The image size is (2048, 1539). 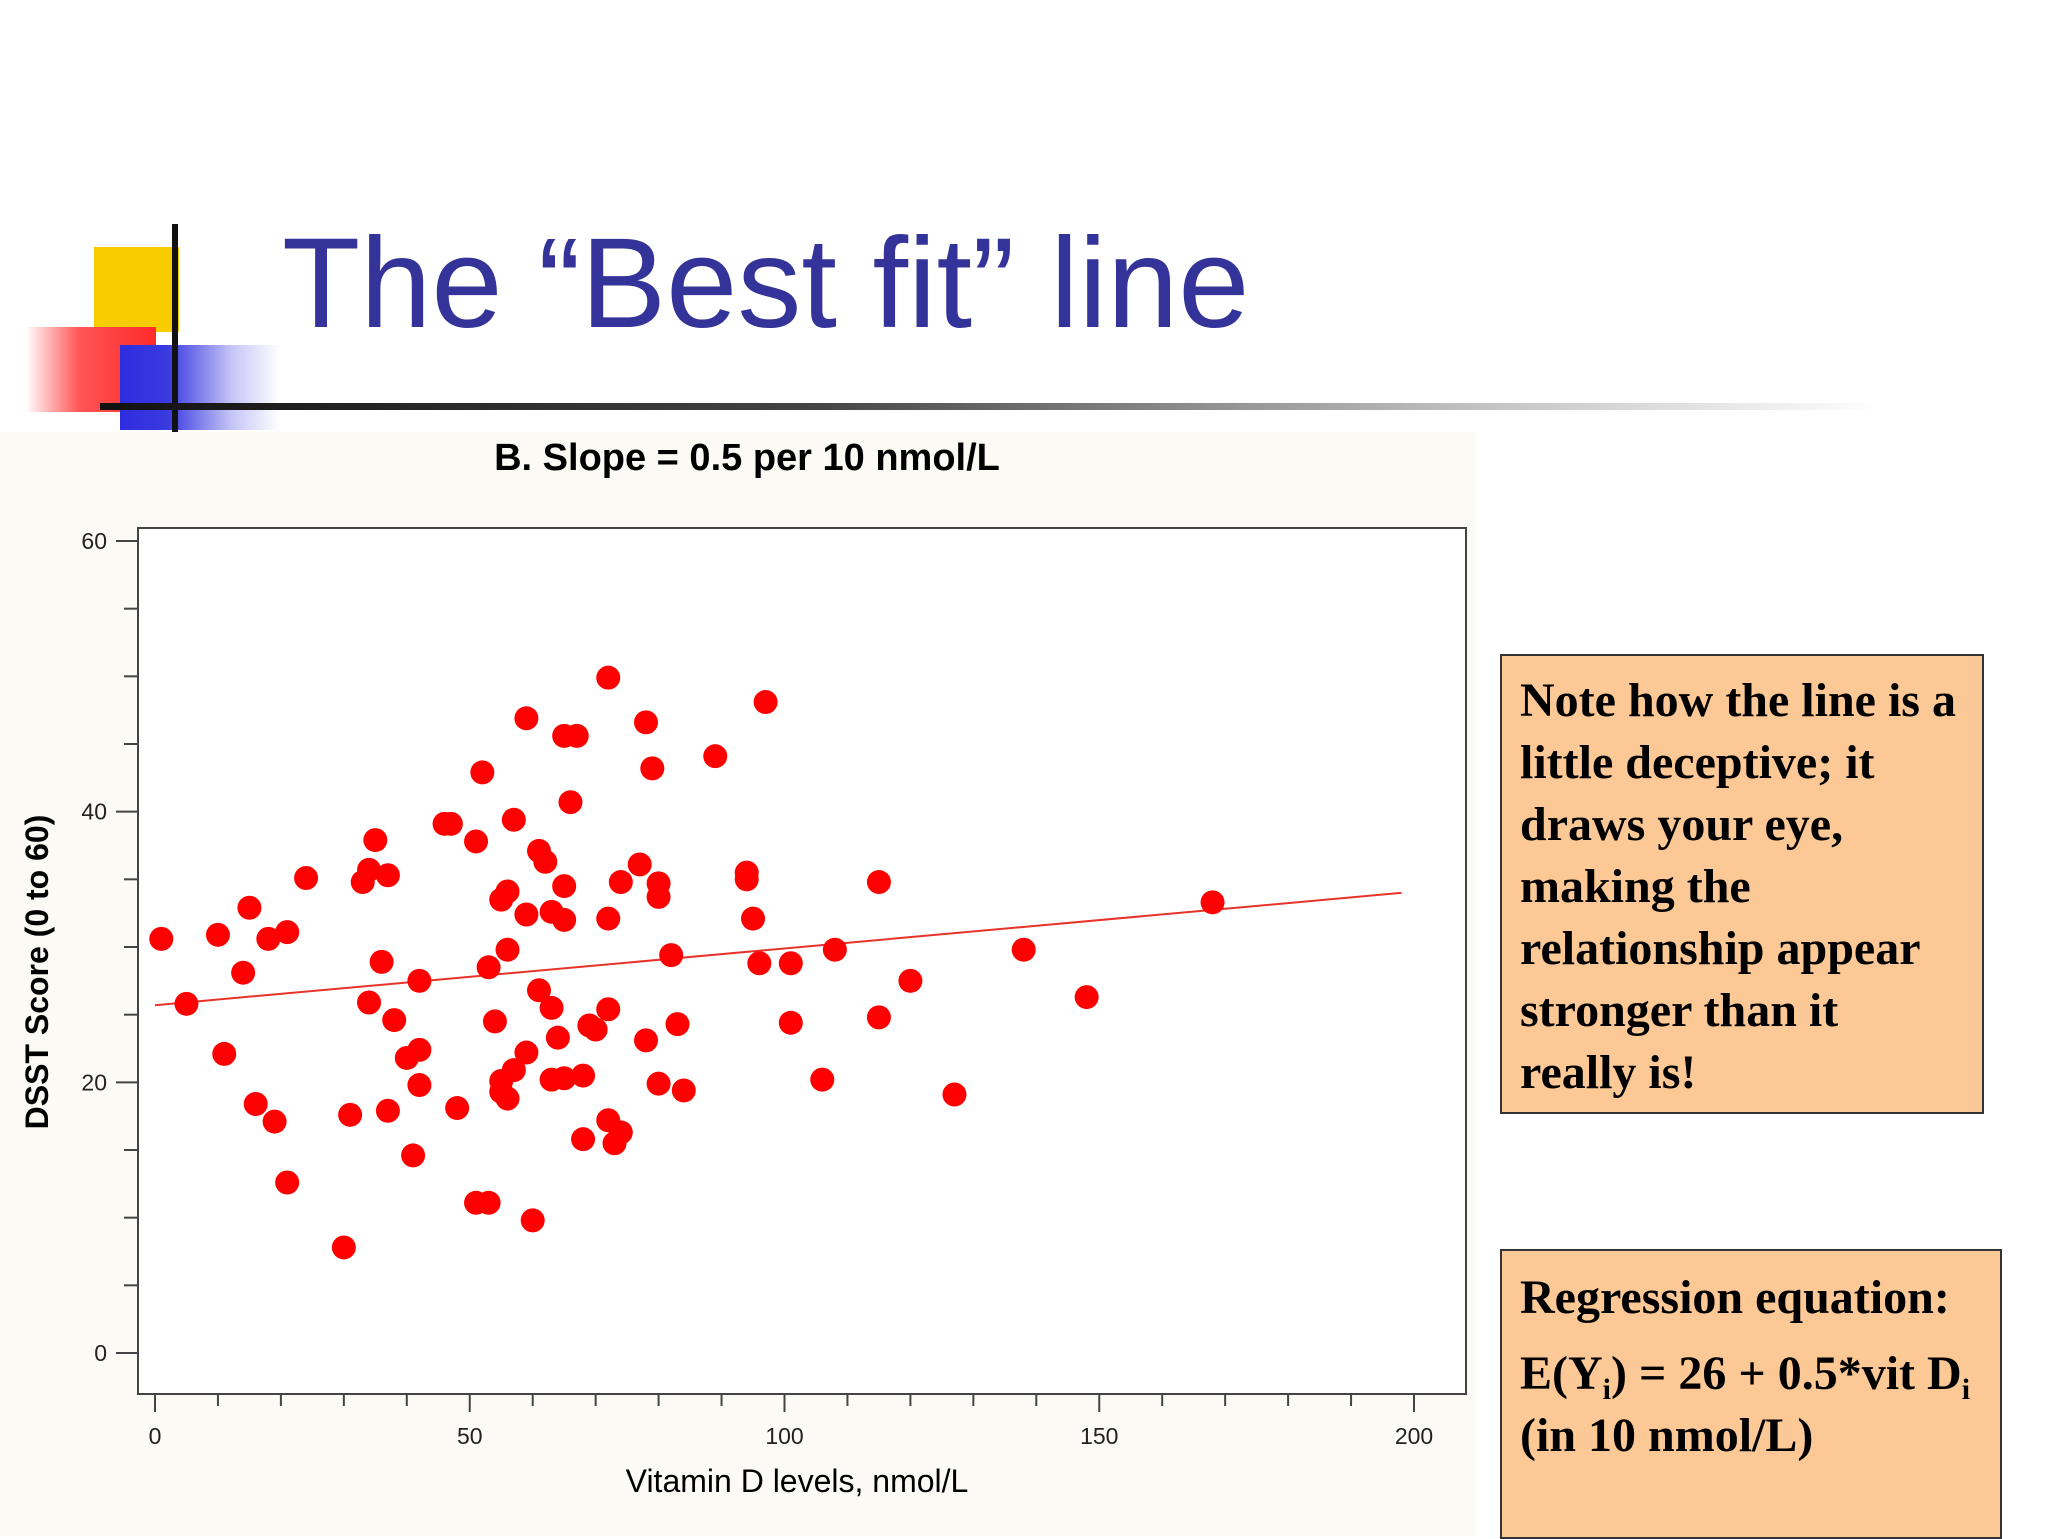 What do you see at coordinates (1099, 1436) in the screenshot?
I see `x-tick-label: 150` at bounding box center [1099, 1436].